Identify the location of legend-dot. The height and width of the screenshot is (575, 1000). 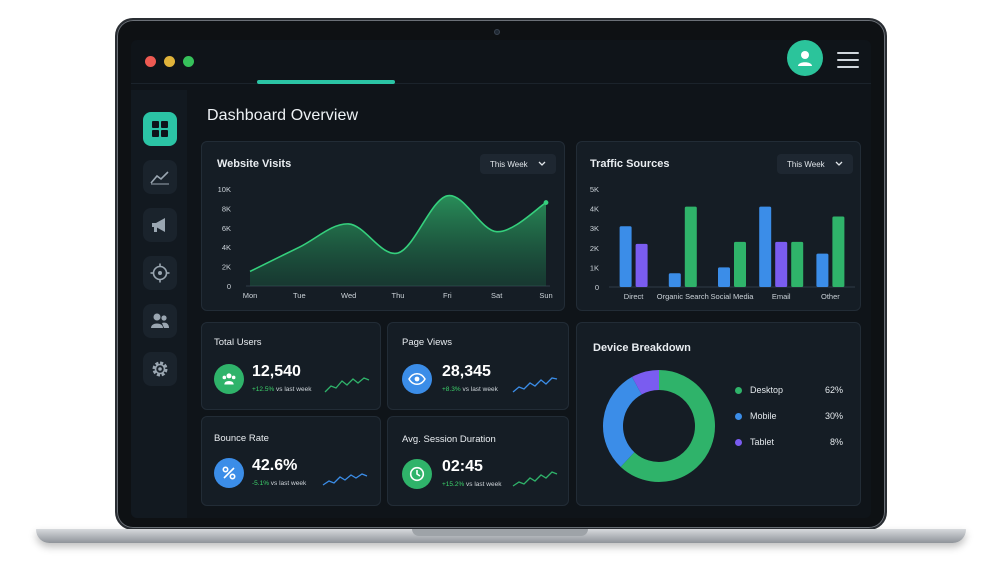
(738, 416).